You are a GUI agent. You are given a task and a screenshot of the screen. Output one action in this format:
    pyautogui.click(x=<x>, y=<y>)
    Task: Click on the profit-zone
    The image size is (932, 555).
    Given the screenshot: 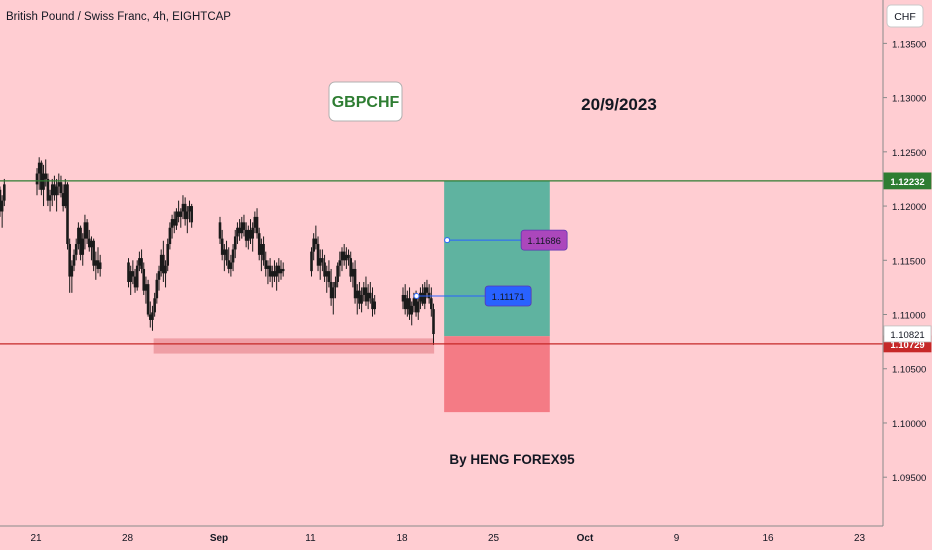 What is the action you would take?
    pyautogui.click(x=497, y=258)
    